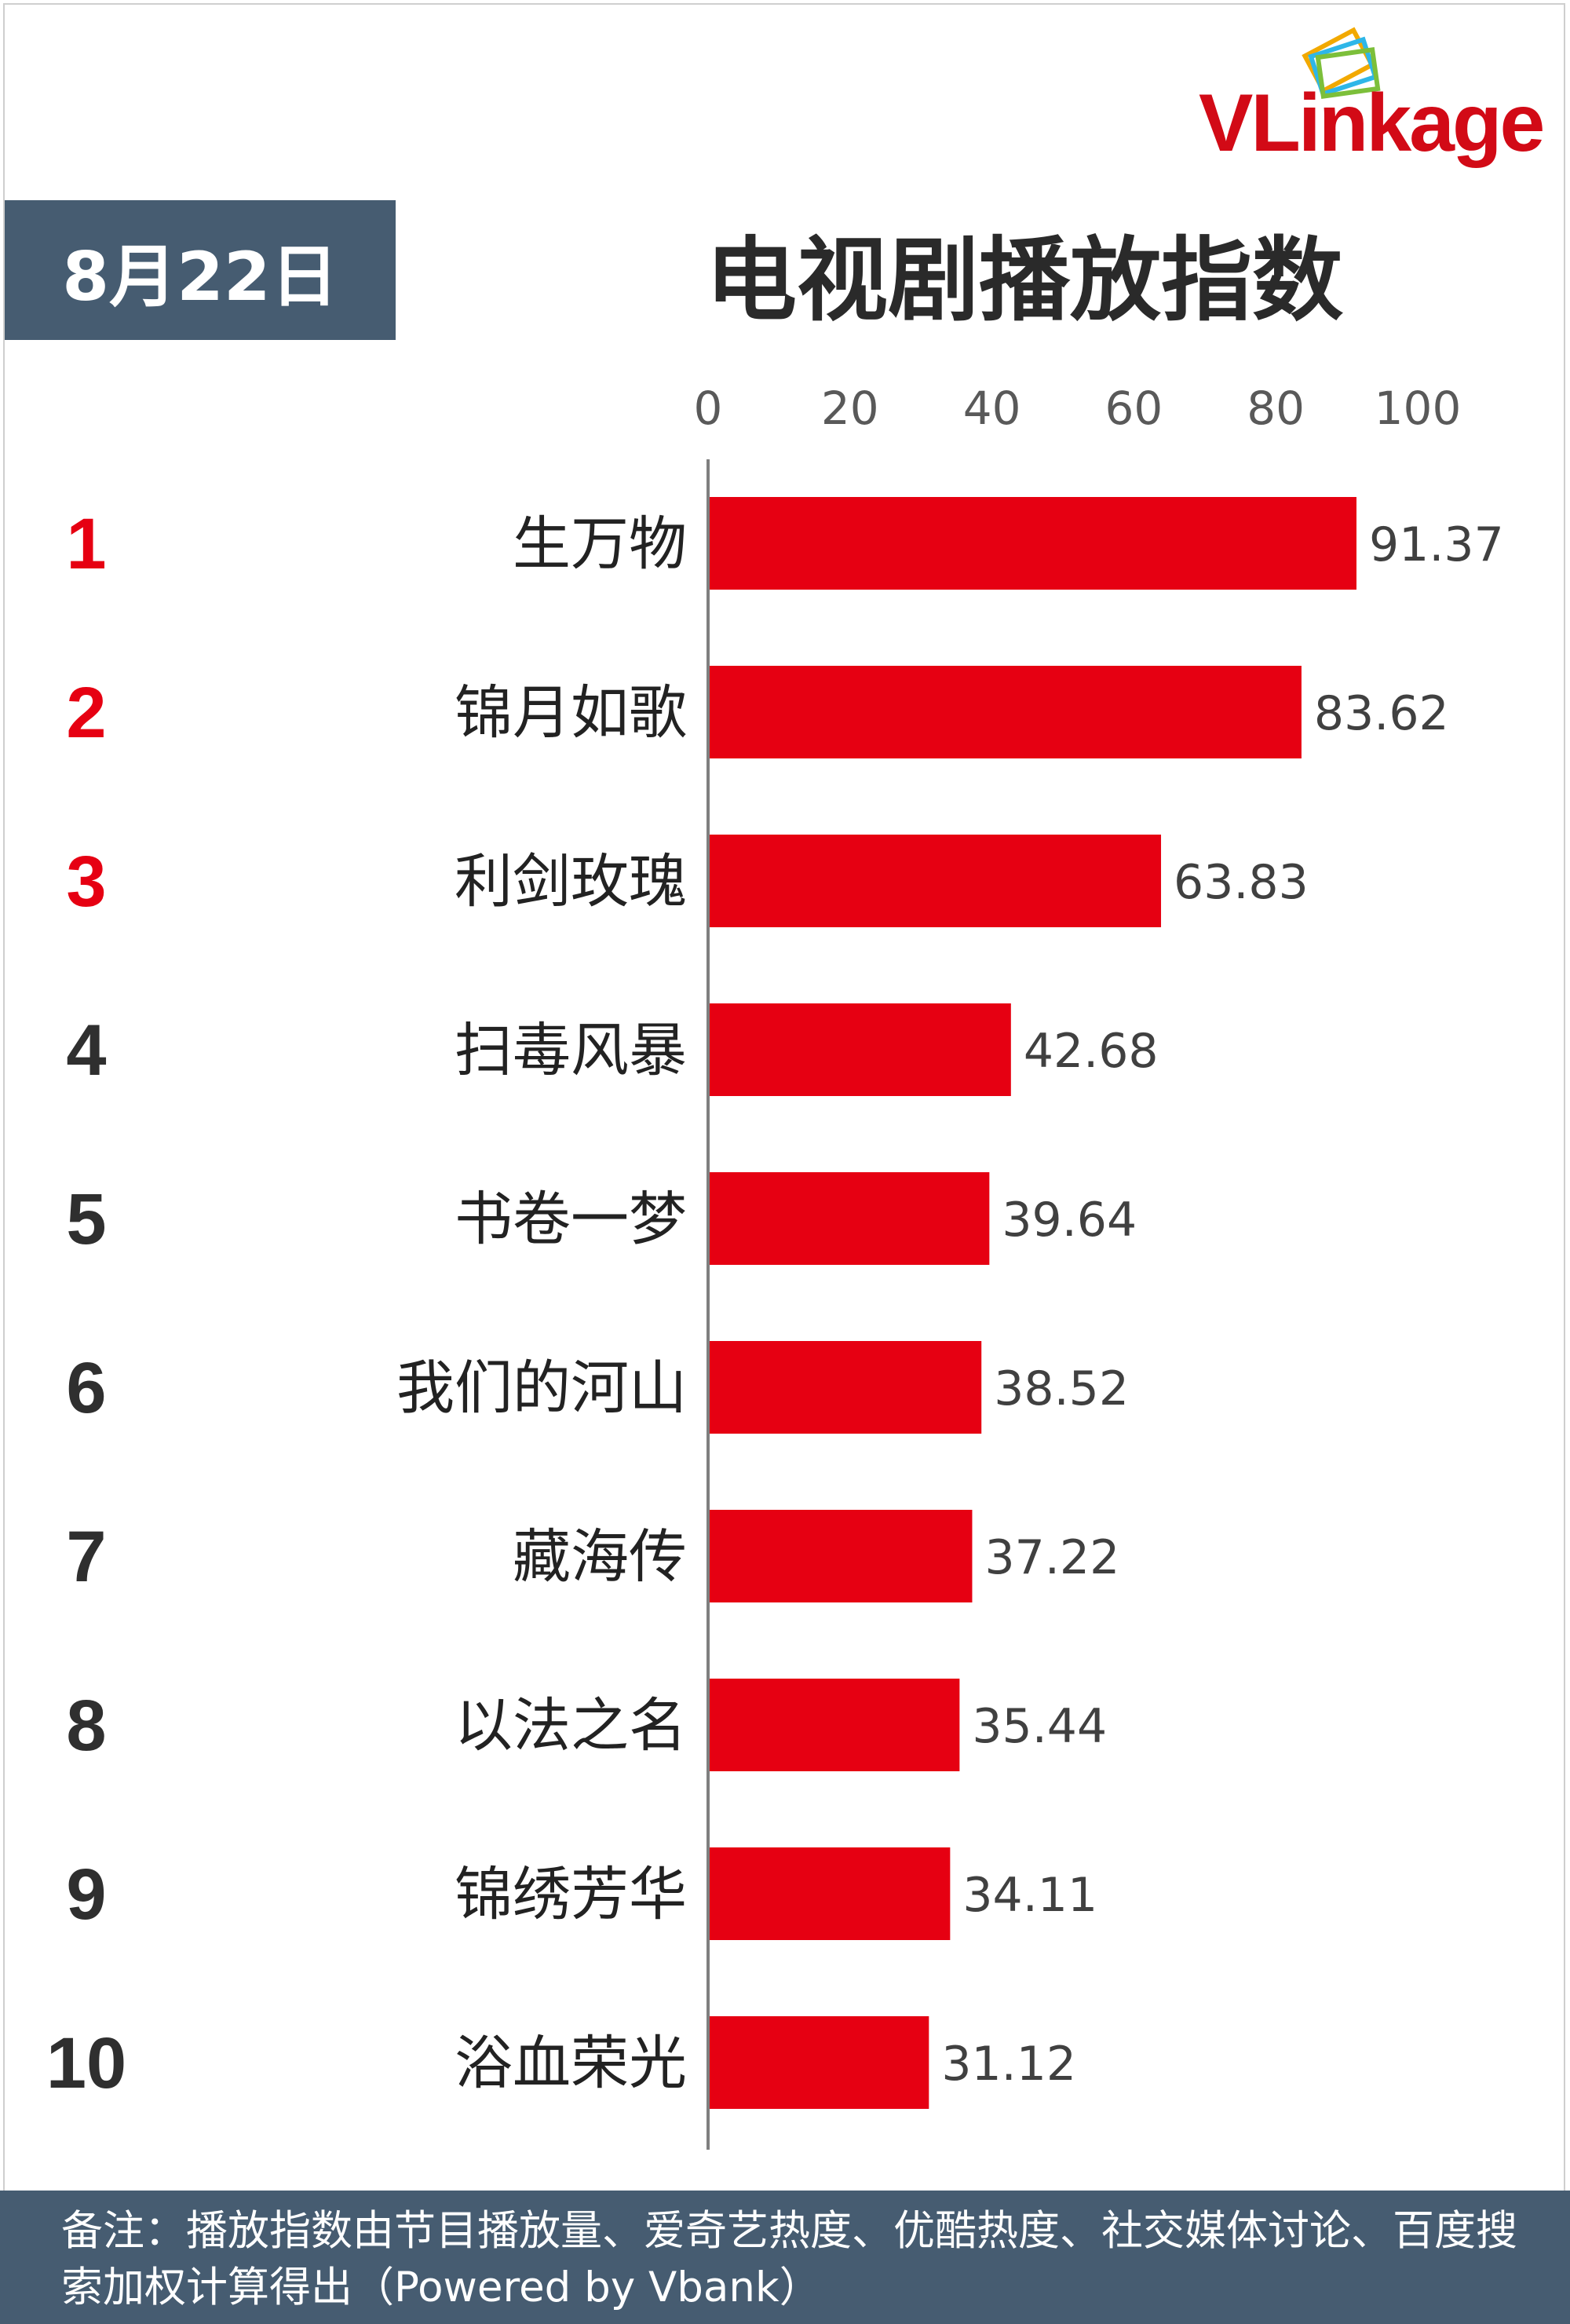 The image size is (1570, 2324). I want to click on value-label: 31.12, so click(1008, 2064).